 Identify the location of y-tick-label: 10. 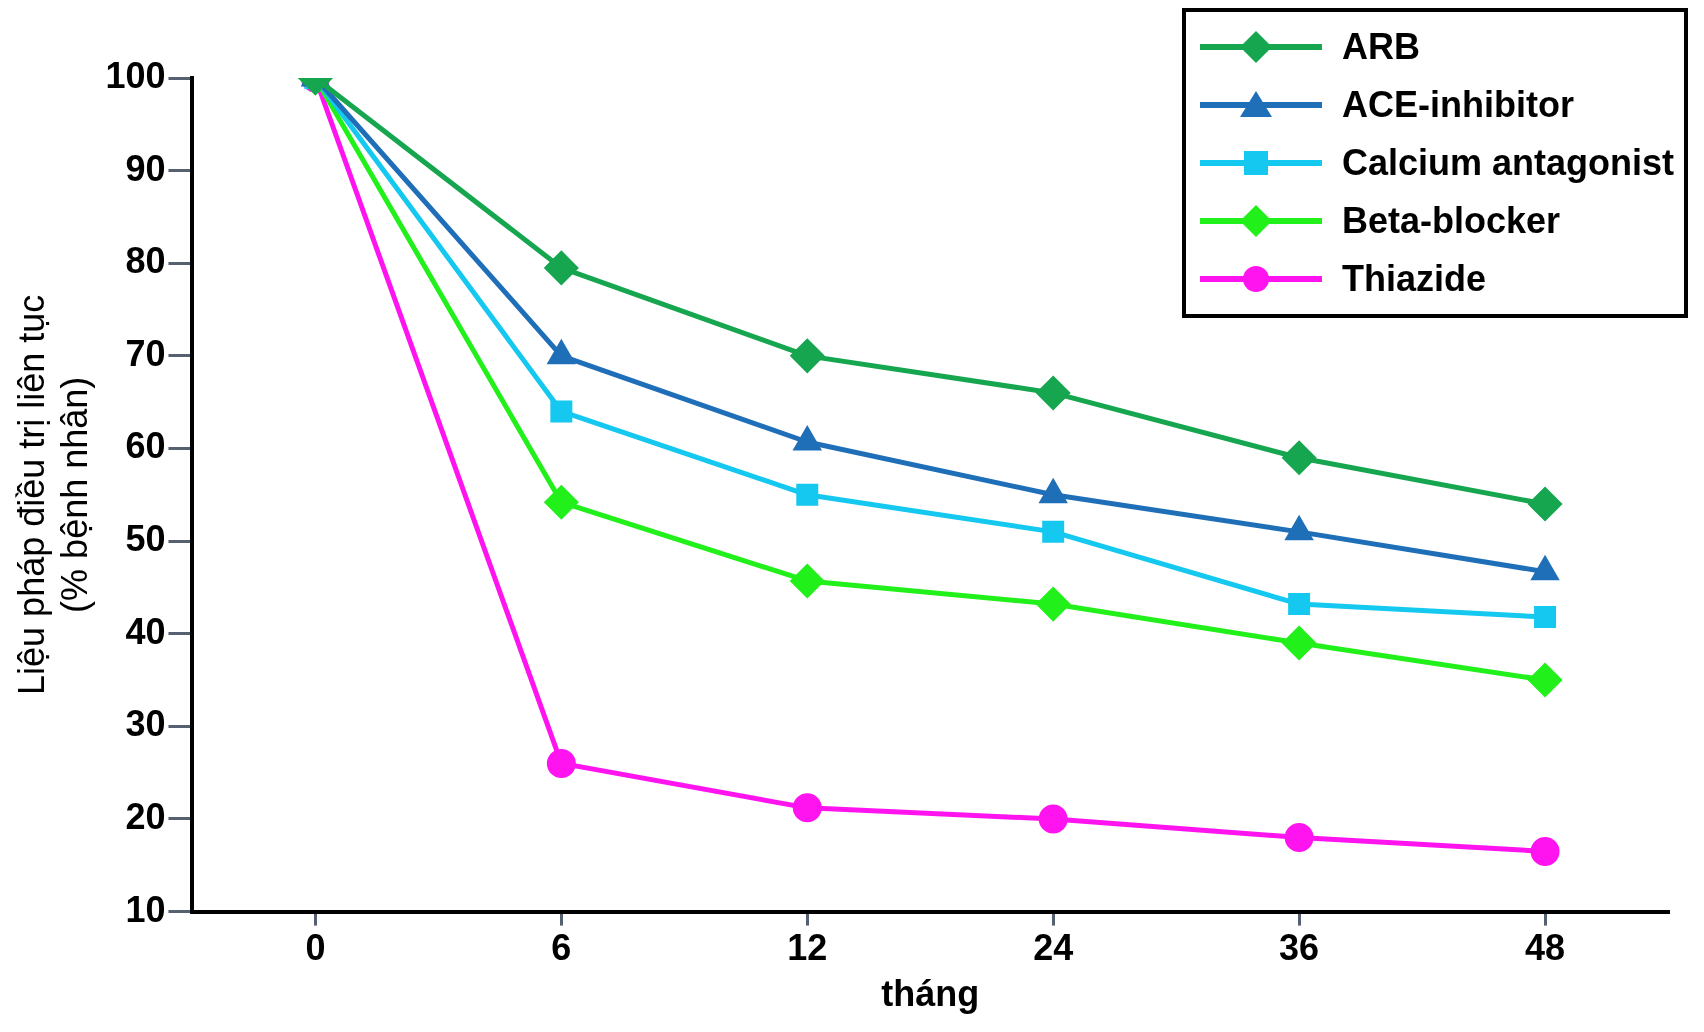
(145, 909).